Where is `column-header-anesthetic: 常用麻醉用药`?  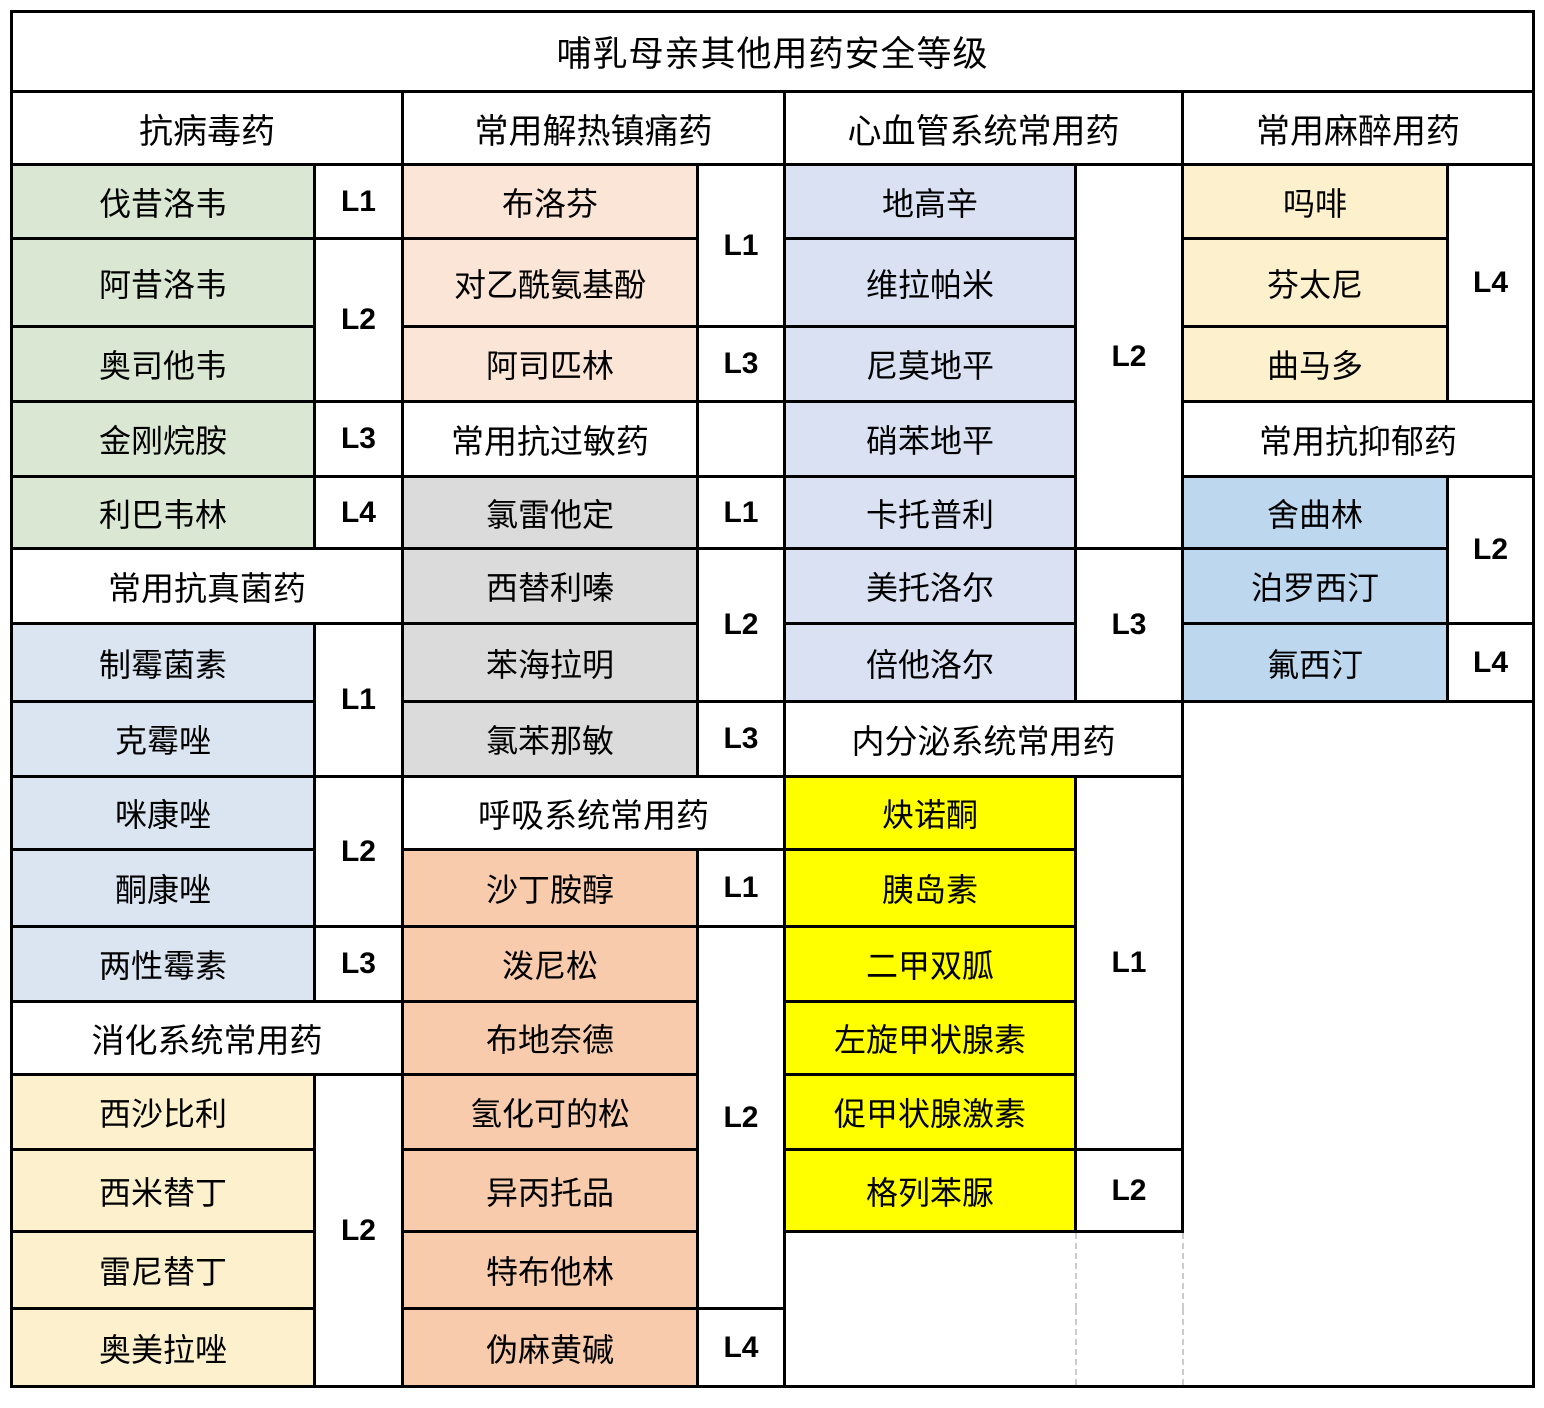 column-header-anesthetic: 常用麻醉用药 is located at coordinates (1358, 128).